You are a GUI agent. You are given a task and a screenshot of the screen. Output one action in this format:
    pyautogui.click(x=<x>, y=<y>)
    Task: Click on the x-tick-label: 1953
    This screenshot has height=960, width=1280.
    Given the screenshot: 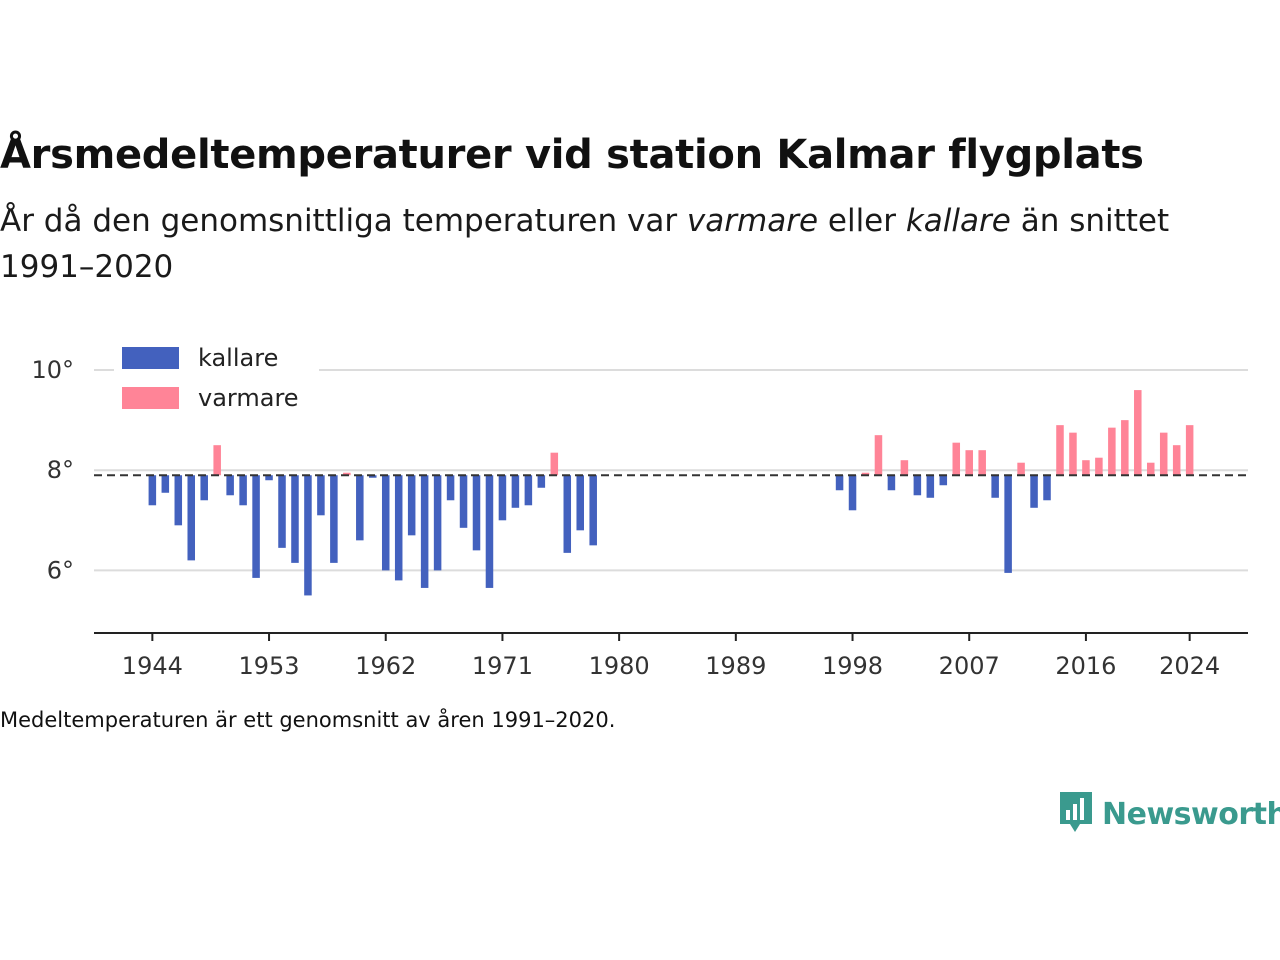 What is the action you would take?
    pyautogui.click(x=269, y=666)
    